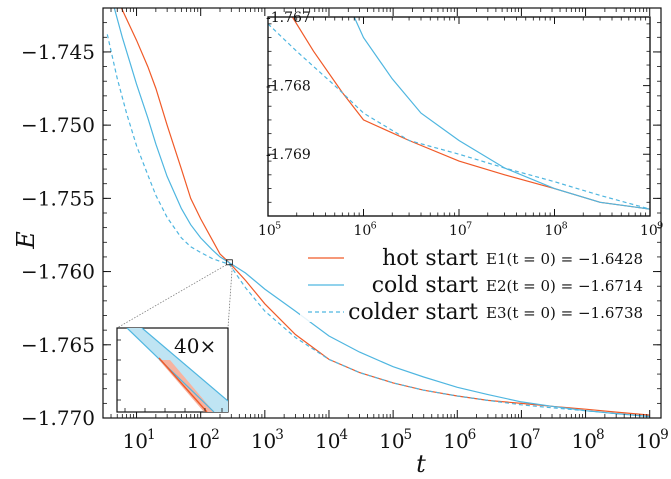 The image size is (671, 479). What do you see at coordinates (469, 226) in the screenshot?
I see `inset-x-tick-exponent: 7` at bounding box center [469, 226].